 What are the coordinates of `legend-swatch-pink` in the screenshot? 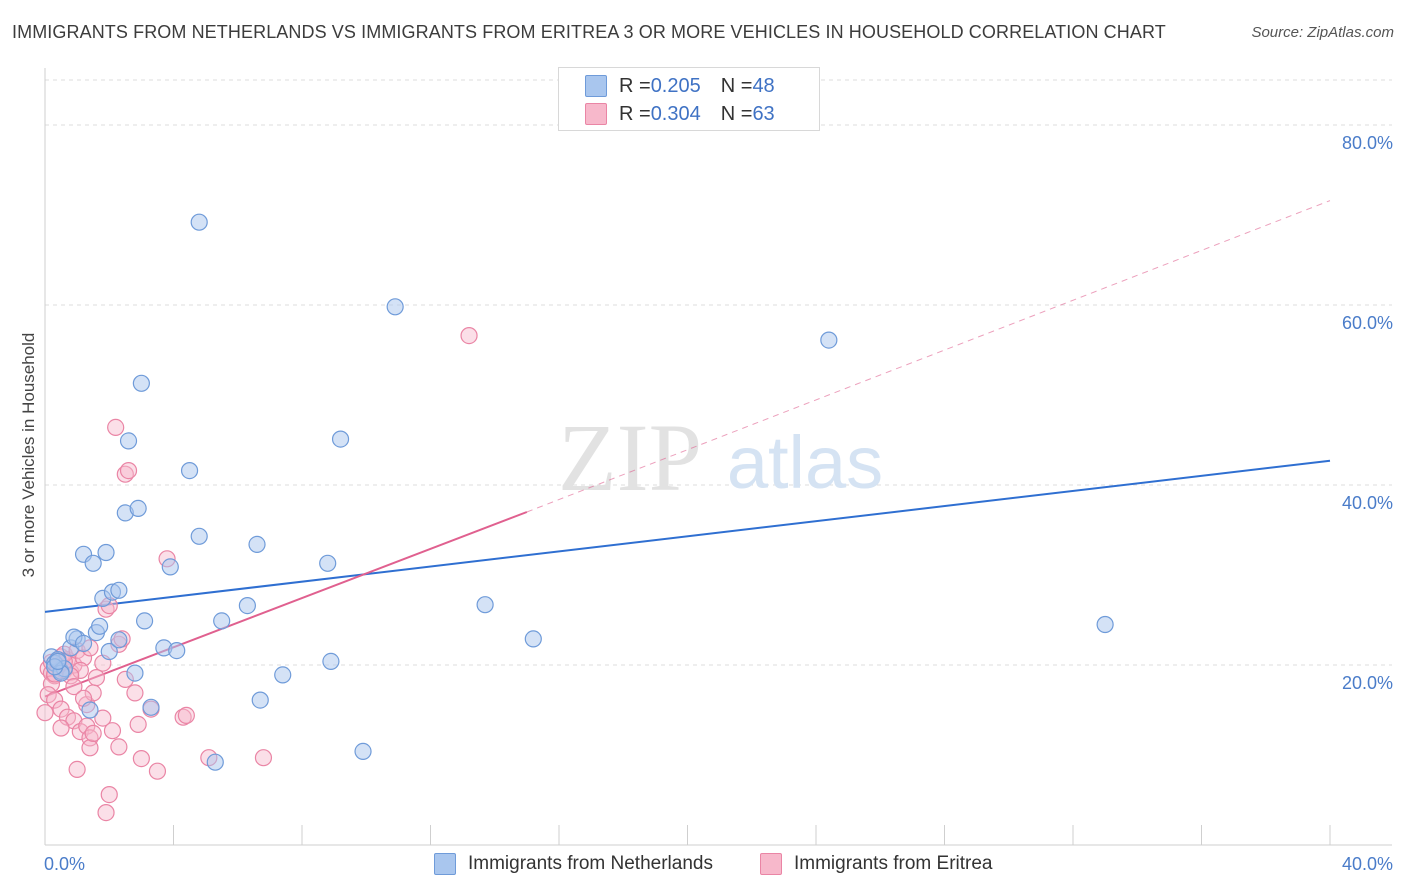 It's located at (596, 114).